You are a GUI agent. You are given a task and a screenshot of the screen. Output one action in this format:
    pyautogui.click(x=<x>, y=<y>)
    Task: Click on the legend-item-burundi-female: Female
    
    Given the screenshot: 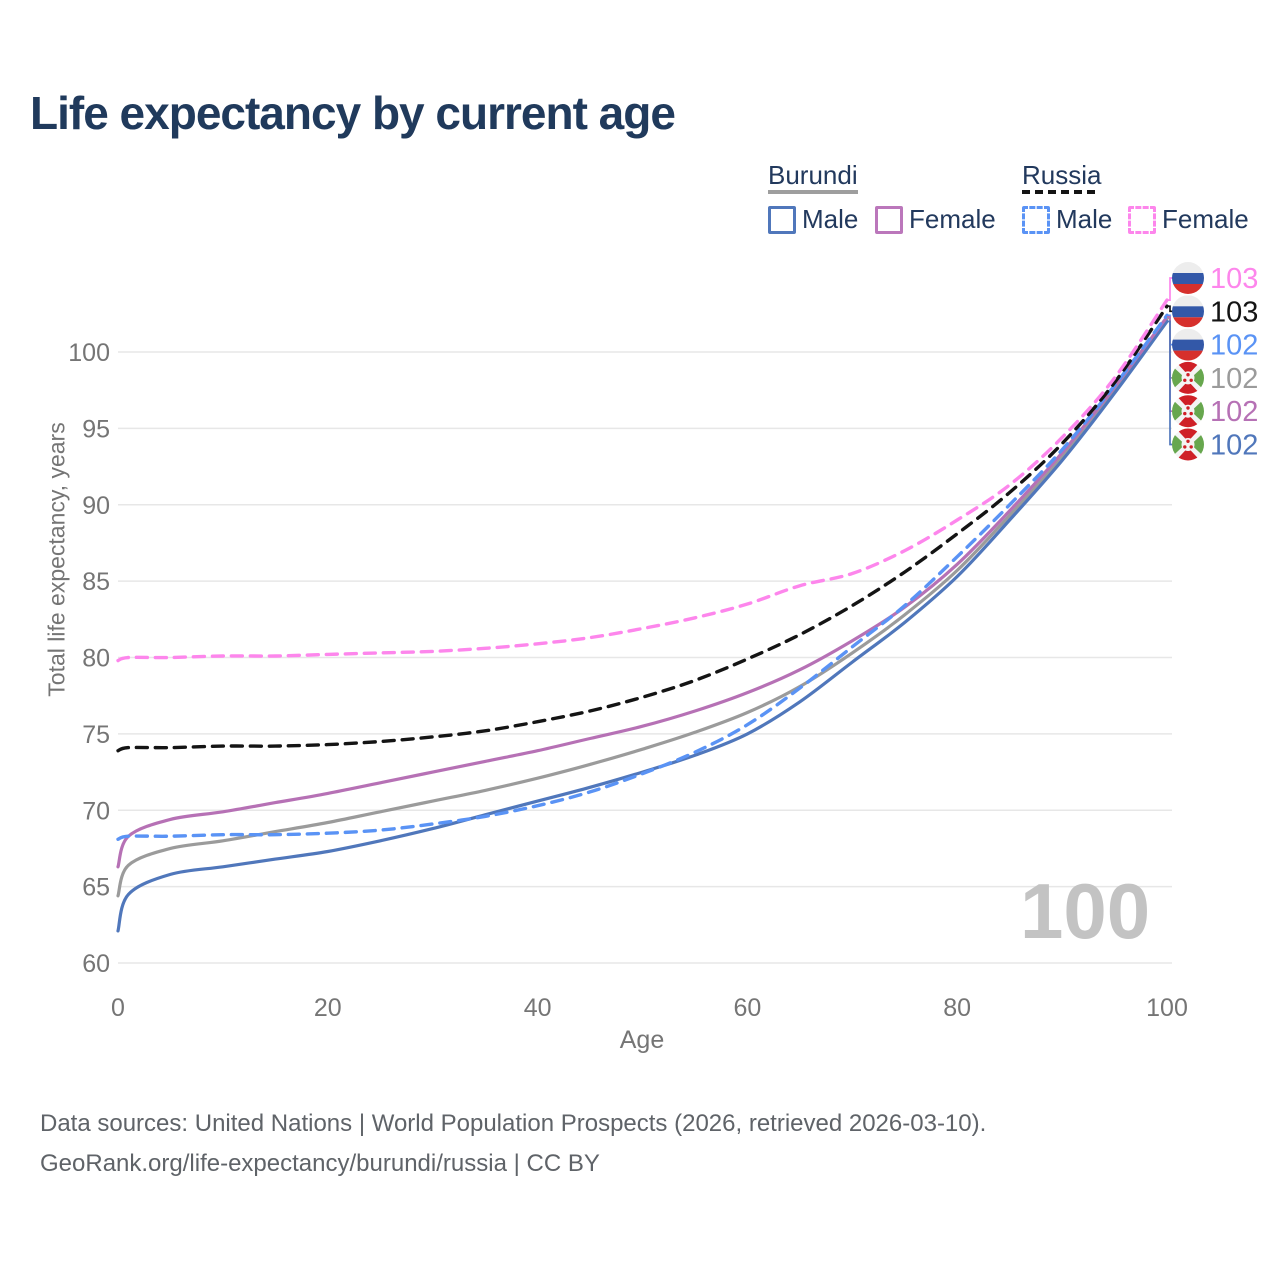 What is the action you would take?
    pyautogui.click(x=935, y=219)
    